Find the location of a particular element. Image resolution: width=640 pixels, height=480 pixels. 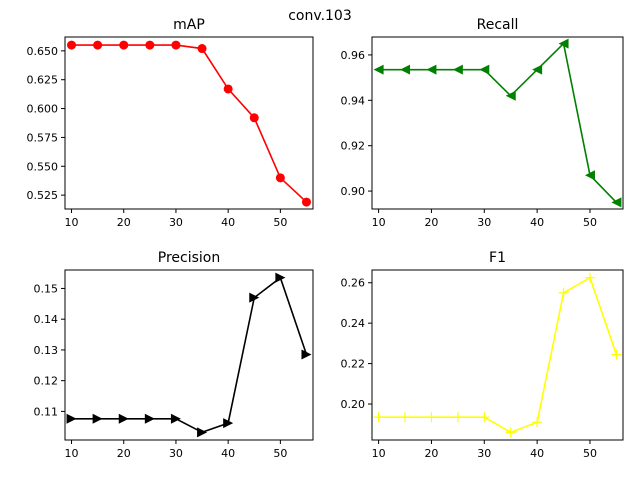

y-tick-label-precision: 0.14 is located at coordinates (46, 319).